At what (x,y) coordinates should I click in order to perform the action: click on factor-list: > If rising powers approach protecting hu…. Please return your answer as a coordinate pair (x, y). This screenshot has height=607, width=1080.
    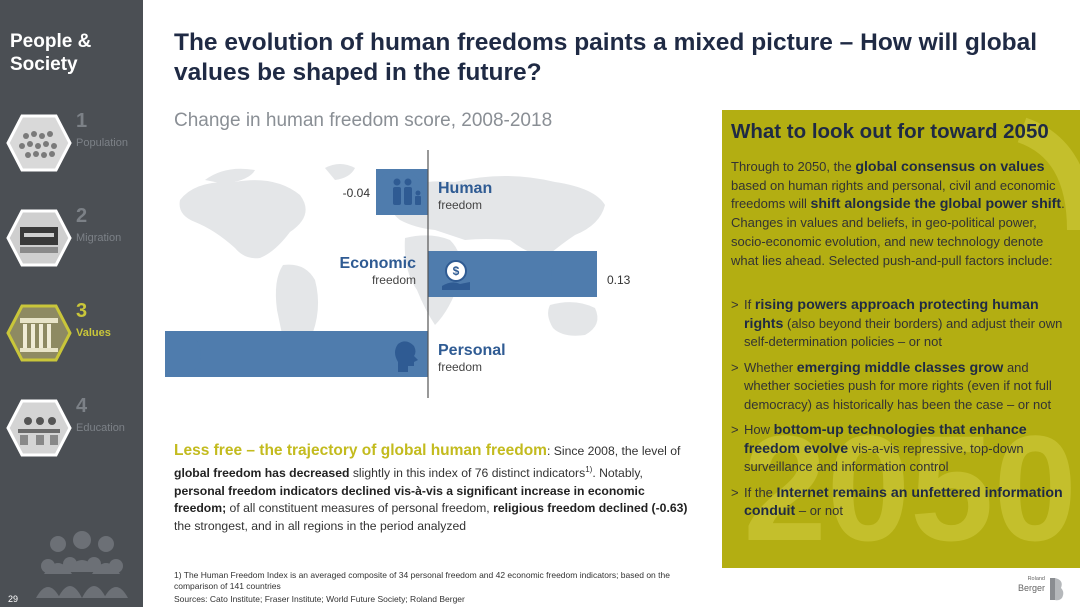
    Looking at the image, I should click on (901, 412).